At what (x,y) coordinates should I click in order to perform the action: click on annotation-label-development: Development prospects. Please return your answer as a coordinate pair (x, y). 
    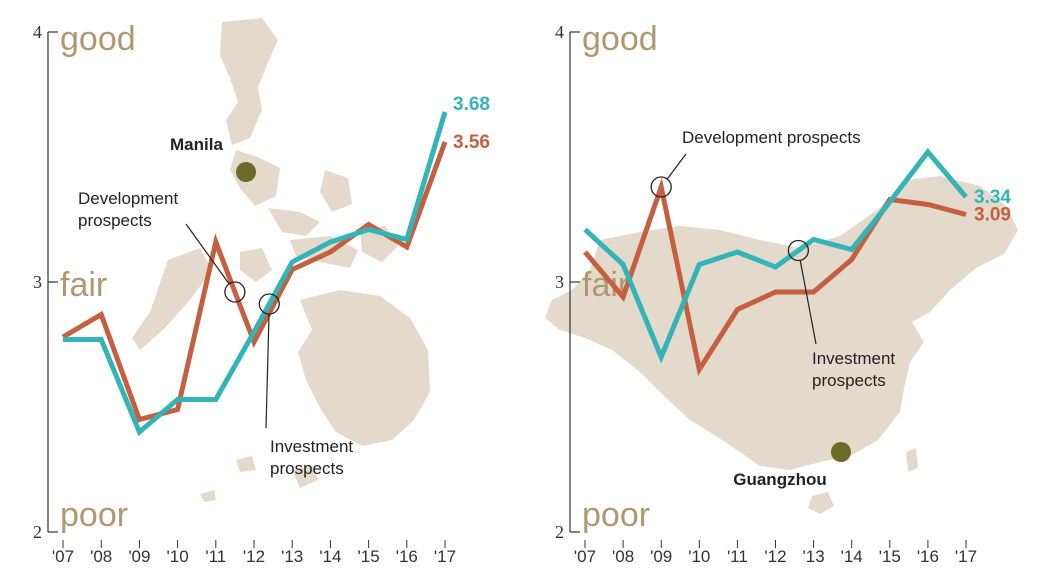
    Looking at the image, I should click on (771, 137).